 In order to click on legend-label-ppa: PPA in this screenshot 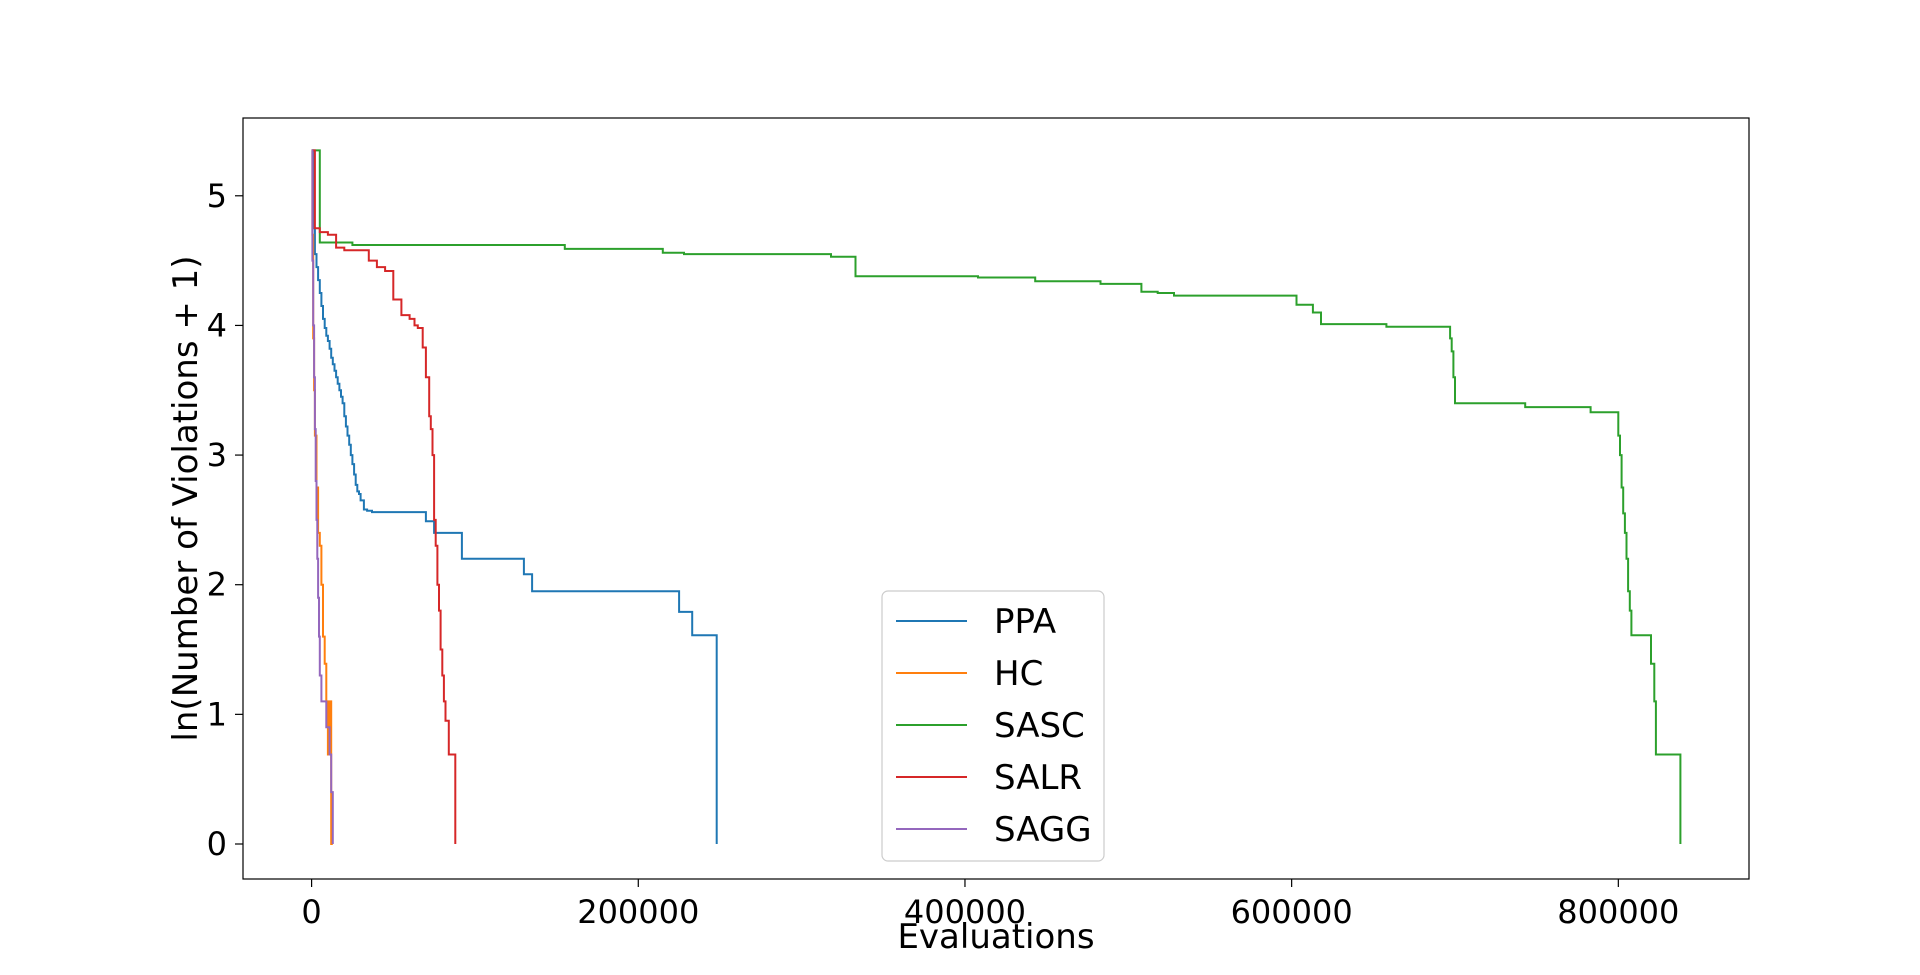, I will do `click(1025, 622)`.